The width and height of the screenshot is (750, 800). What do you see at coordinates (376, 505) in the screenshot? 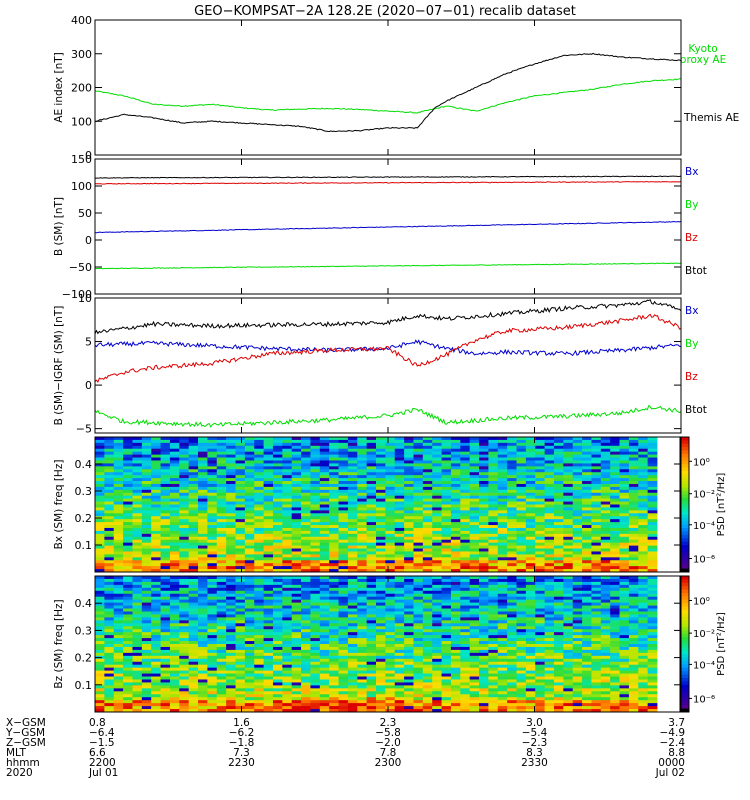
I see `spectrogram-cells` at bounding box center [376, 505].